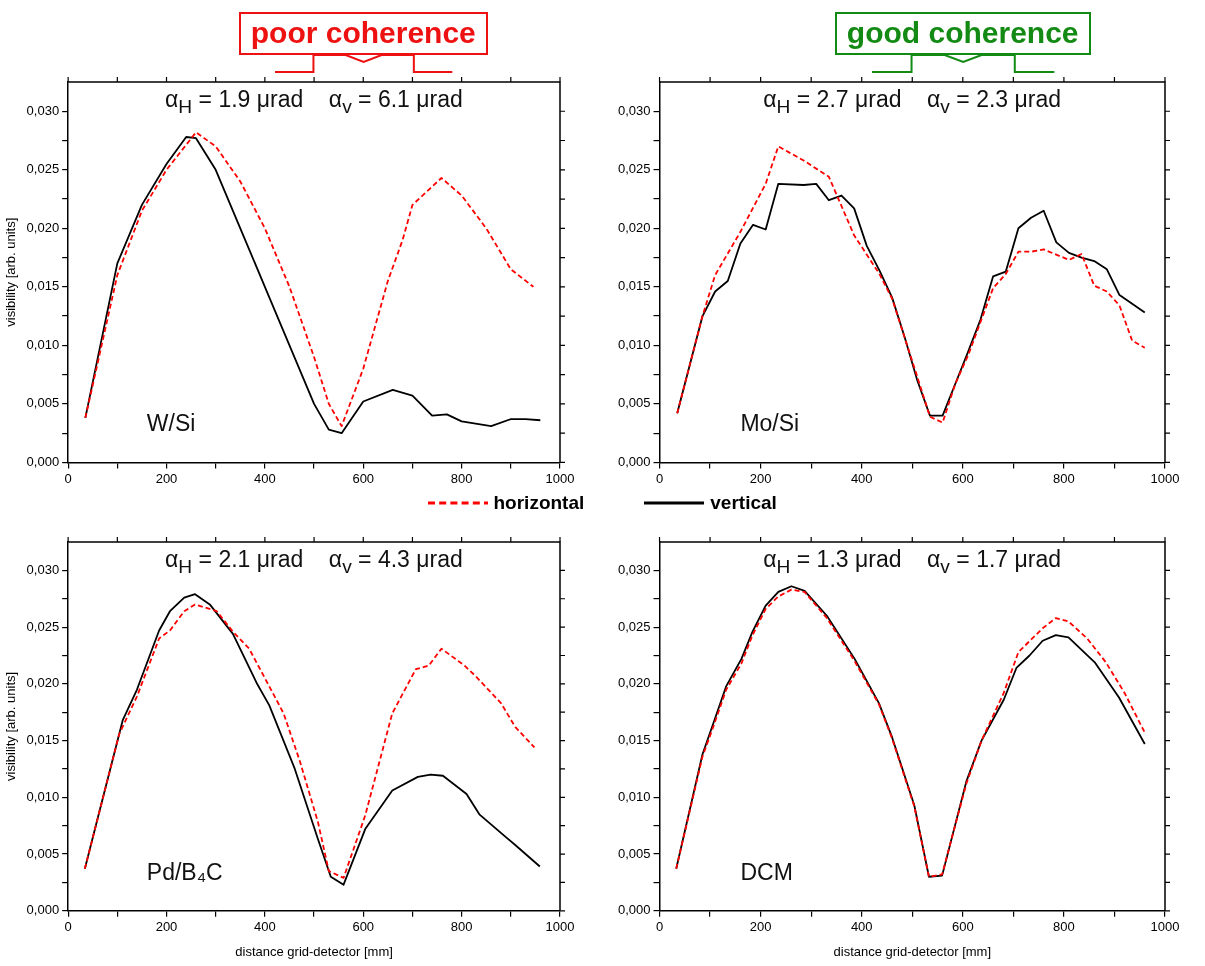 This screenshot has height=966, width=1205. Describe the element at coordinates (539, 503) in the screenshot. I see `legend-label: horizontal` at that location.